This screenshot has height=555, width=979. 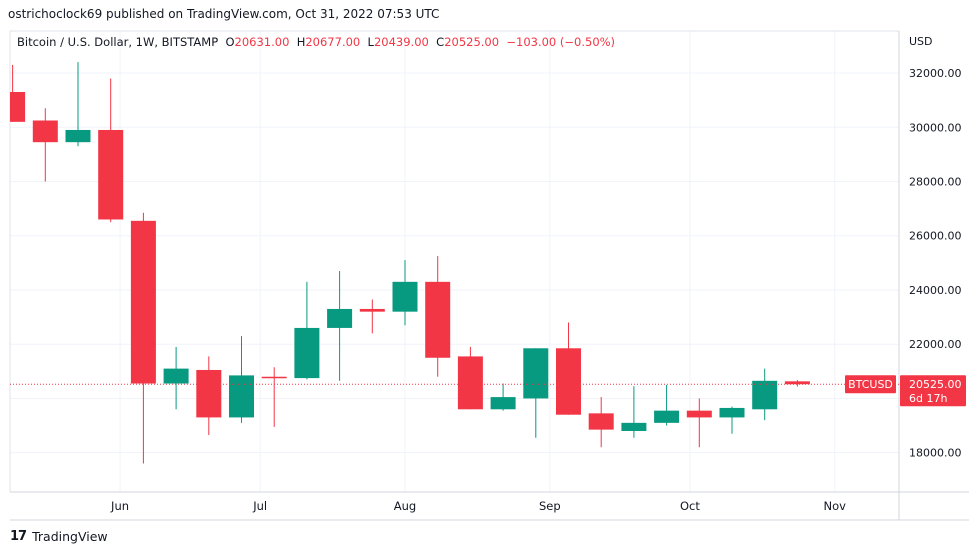 What do you see at coordinates (835, 506) in the screenshot?
I see `time-axis-label: Nov` at bounding box center [835, 506].